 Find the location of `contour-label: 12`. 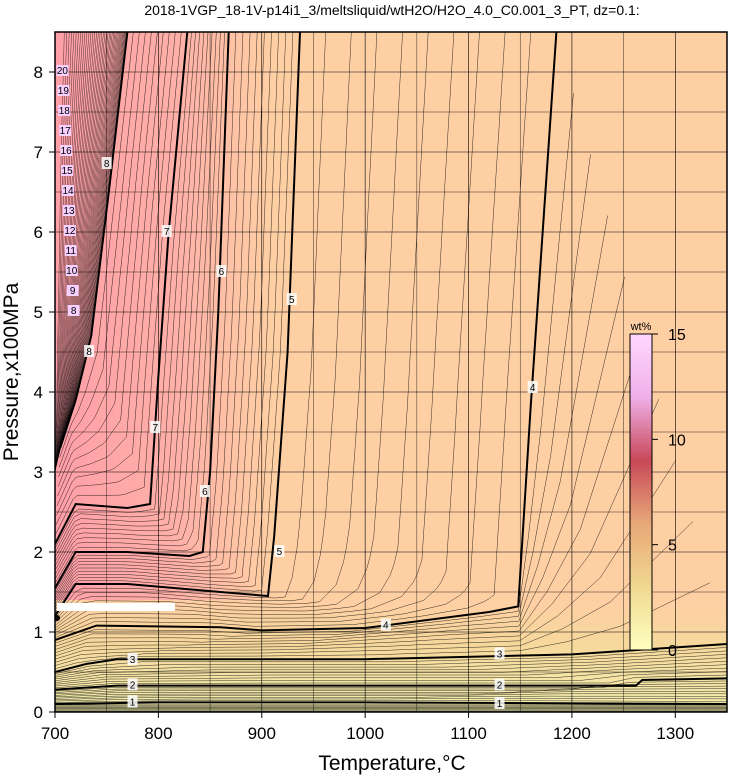

contour-label: 12 is located at coordinates (70, 231).